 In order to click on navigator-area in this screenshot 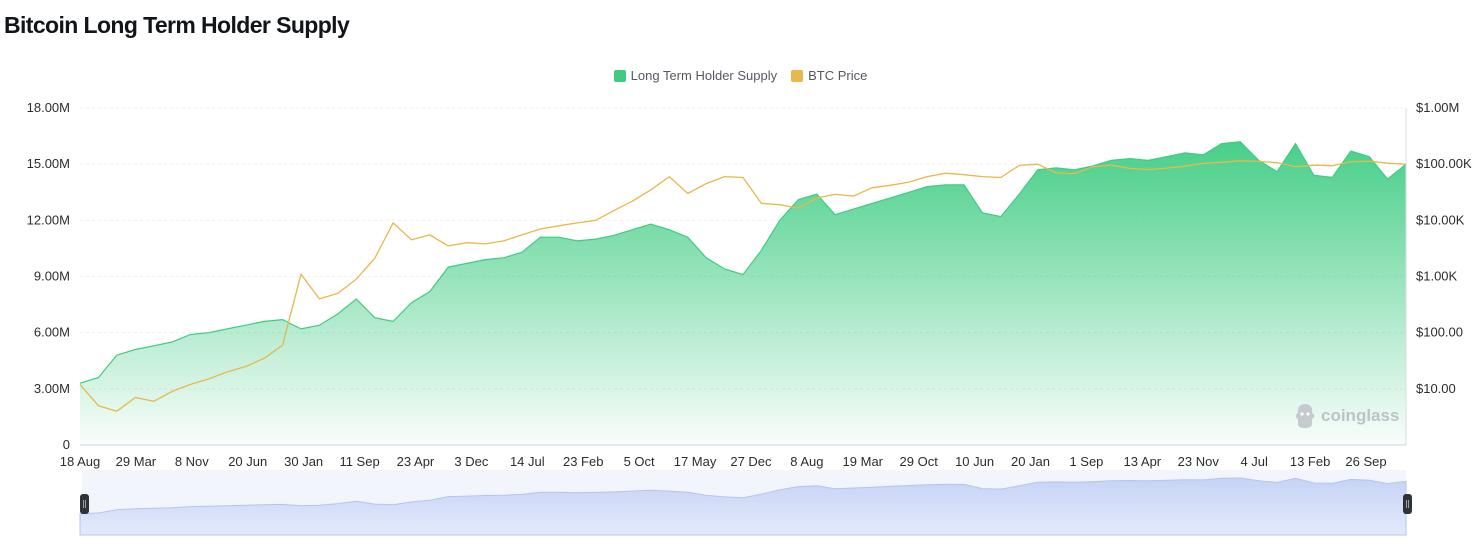, I will do `click(743, 506)`.